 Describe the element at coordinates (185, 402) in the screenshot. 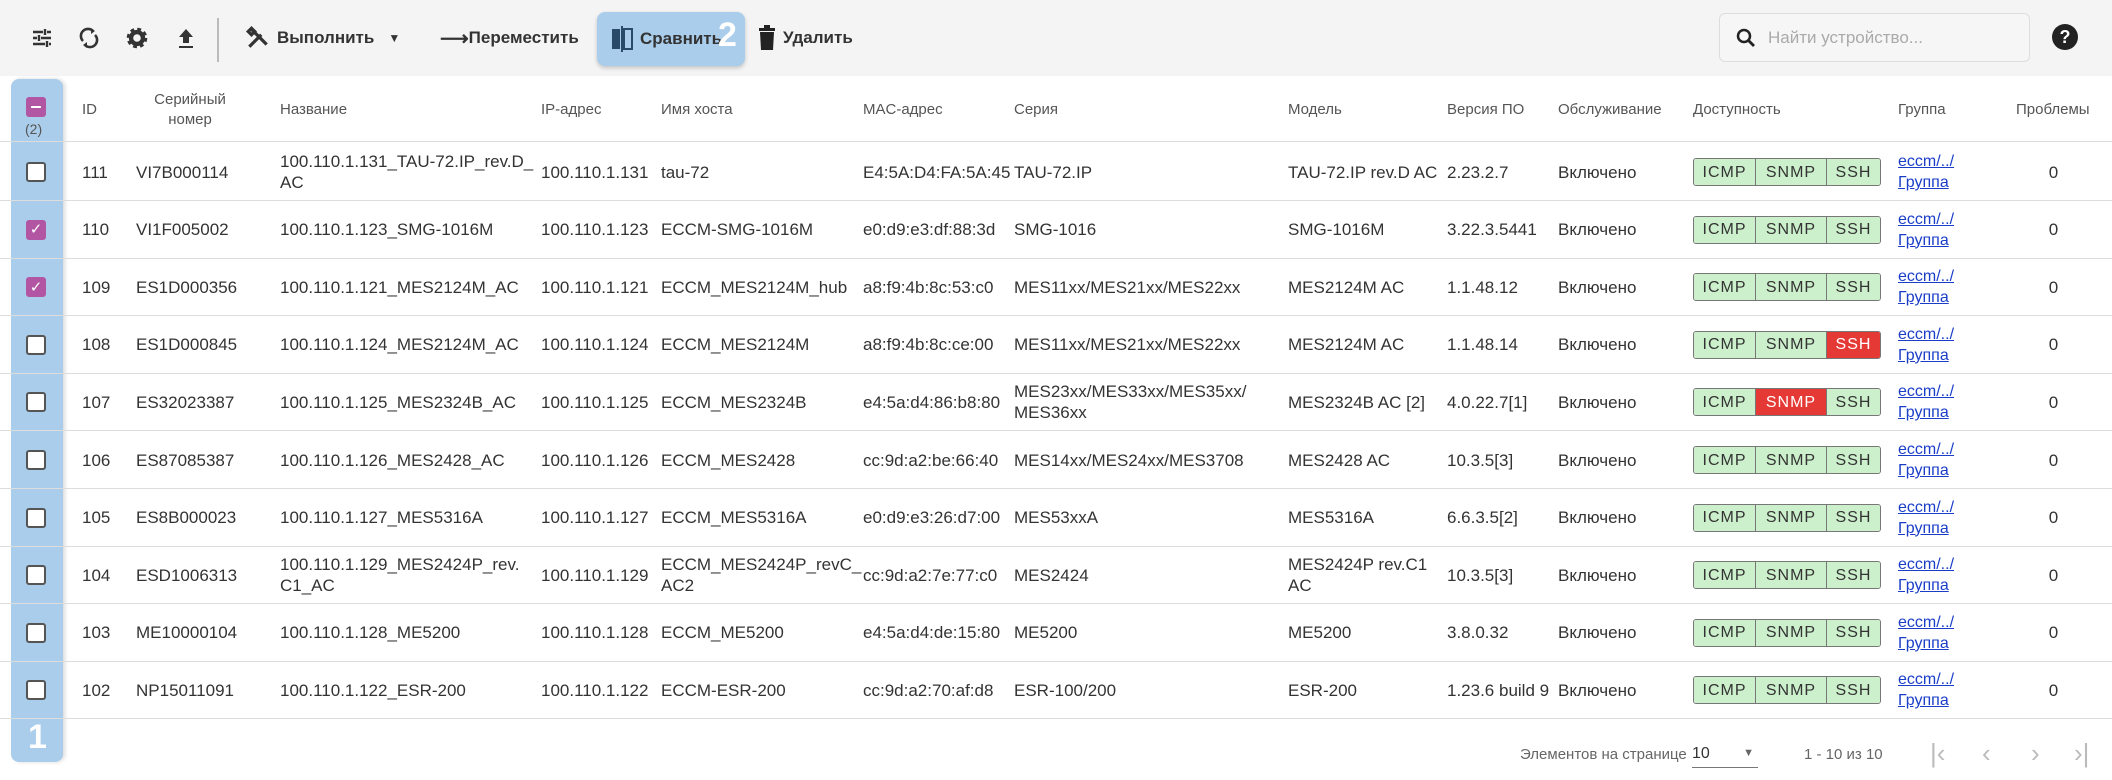

I see `cell-serial: ES32023387` at that location.